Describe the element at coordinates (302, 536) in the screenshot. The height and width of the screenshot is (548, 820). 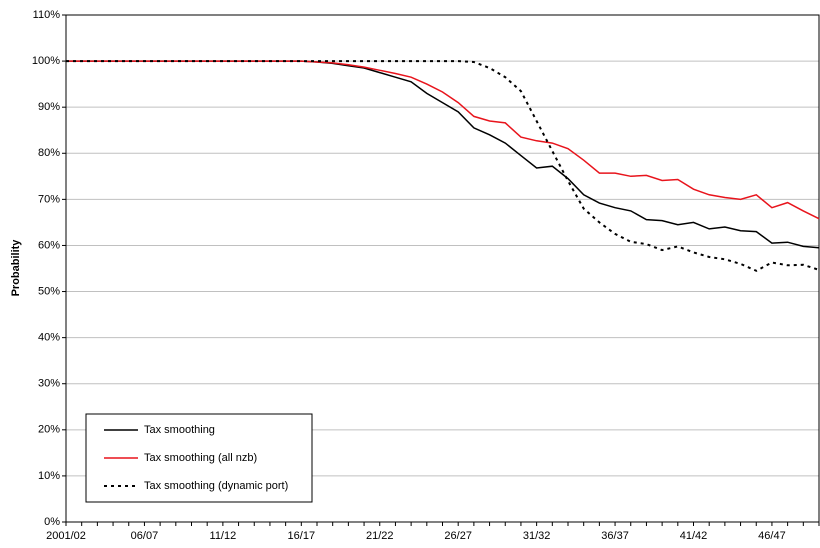
I see `x-tick-label: 16/17` at that location.